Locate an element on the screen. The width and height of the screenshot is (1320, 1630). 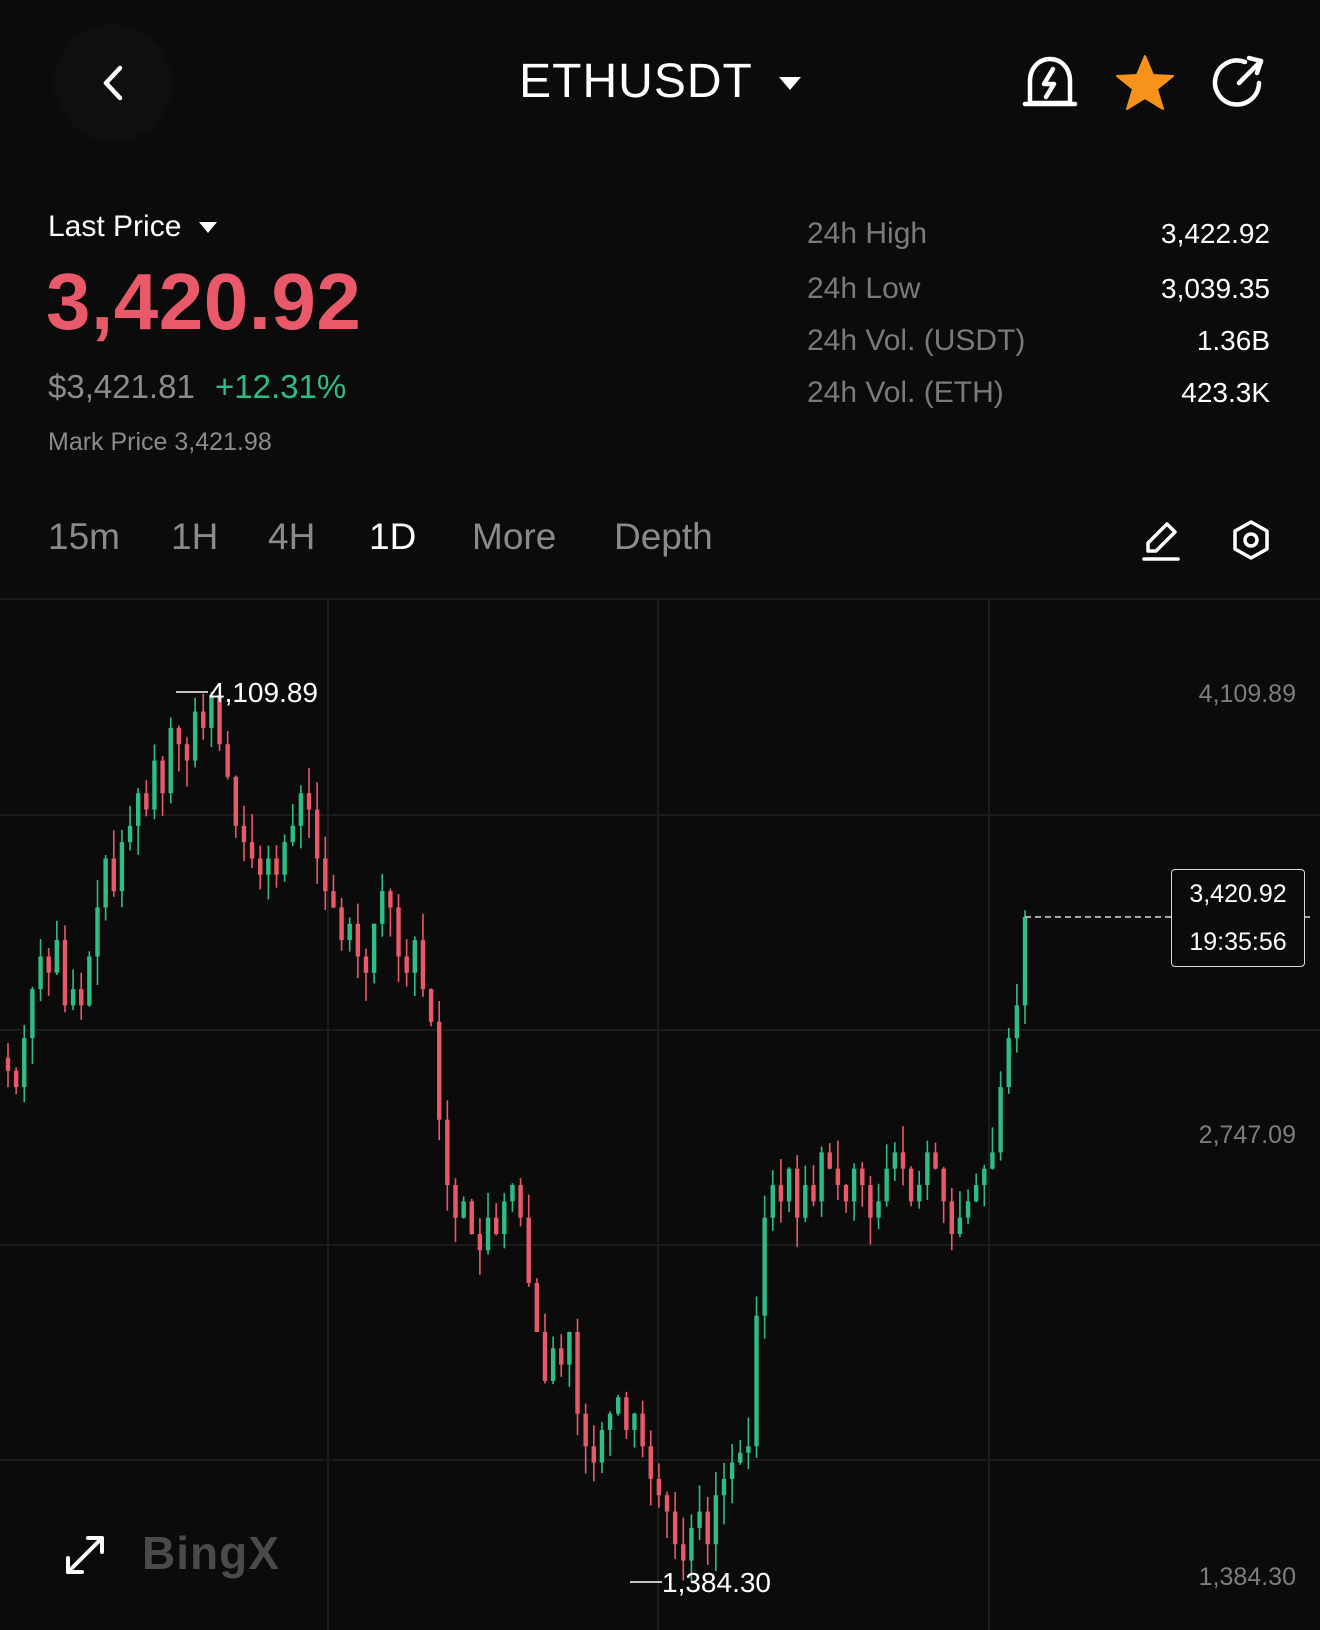
y-axis-label-bottom: 1,384.30 is located at coordinates (1247, 1577).